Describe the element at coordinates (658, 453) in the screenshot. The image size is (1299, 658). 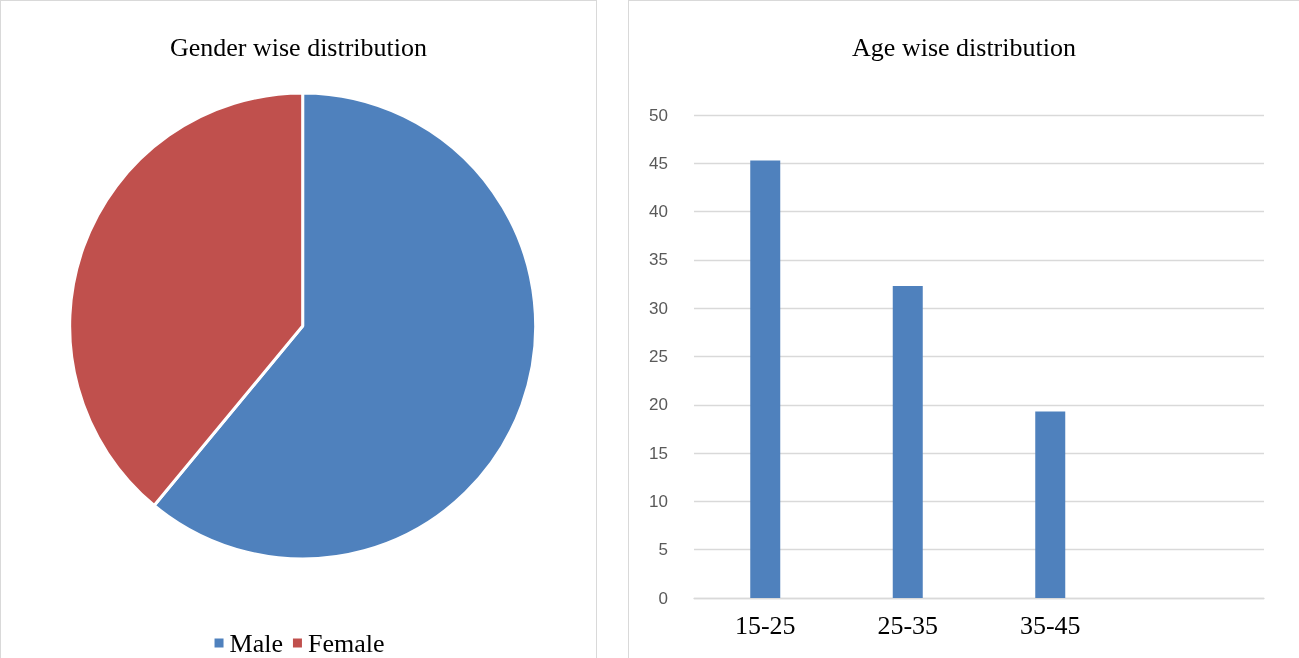
I see `y-tick-label: 15` at that location.